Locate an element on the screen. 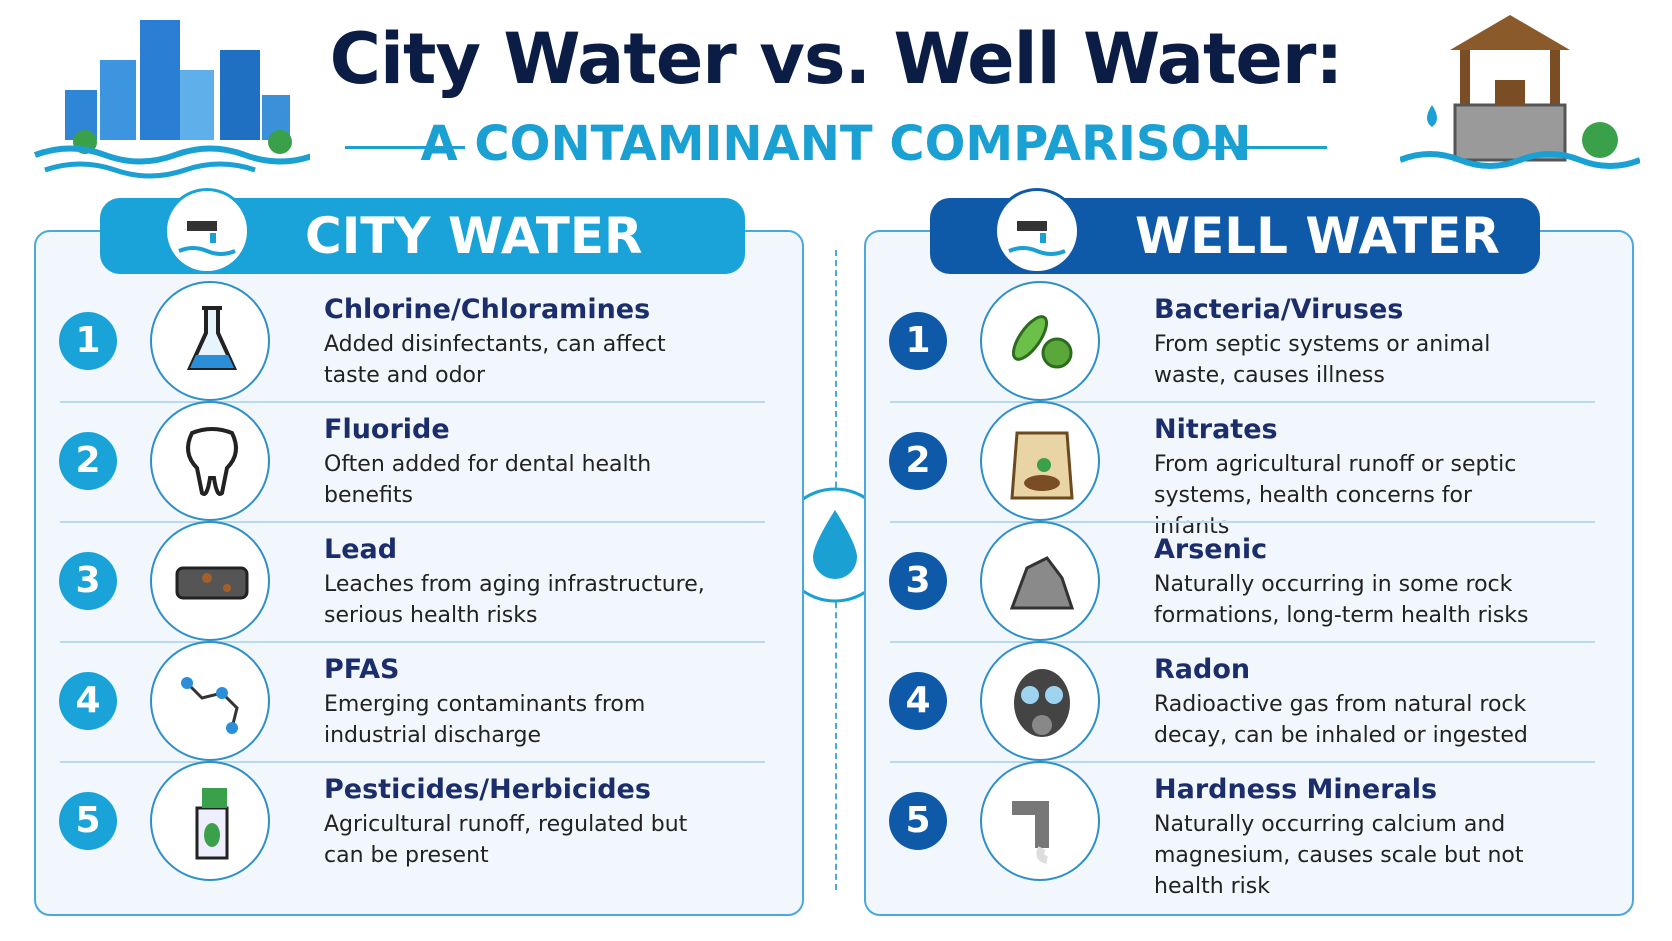  item-title: Chlorine/Chloramines is located at coordinates (487, 309).